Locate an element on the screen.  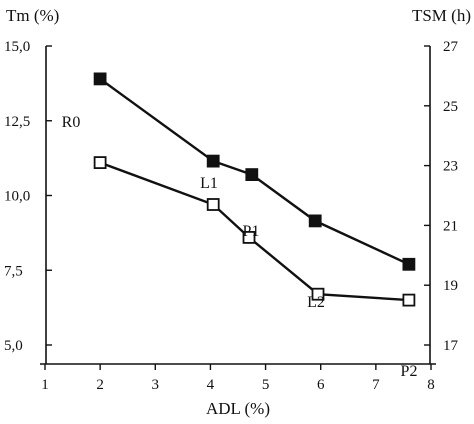
x-tick-label: 1 is located at coordinates (45, 385).